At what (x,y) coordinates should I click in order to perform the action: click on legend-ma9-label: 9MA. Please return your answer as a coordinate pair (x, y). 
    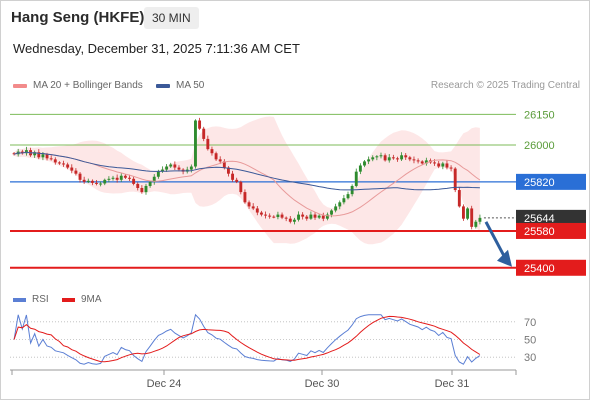
    Looking at the image, I should click on (91, 299).